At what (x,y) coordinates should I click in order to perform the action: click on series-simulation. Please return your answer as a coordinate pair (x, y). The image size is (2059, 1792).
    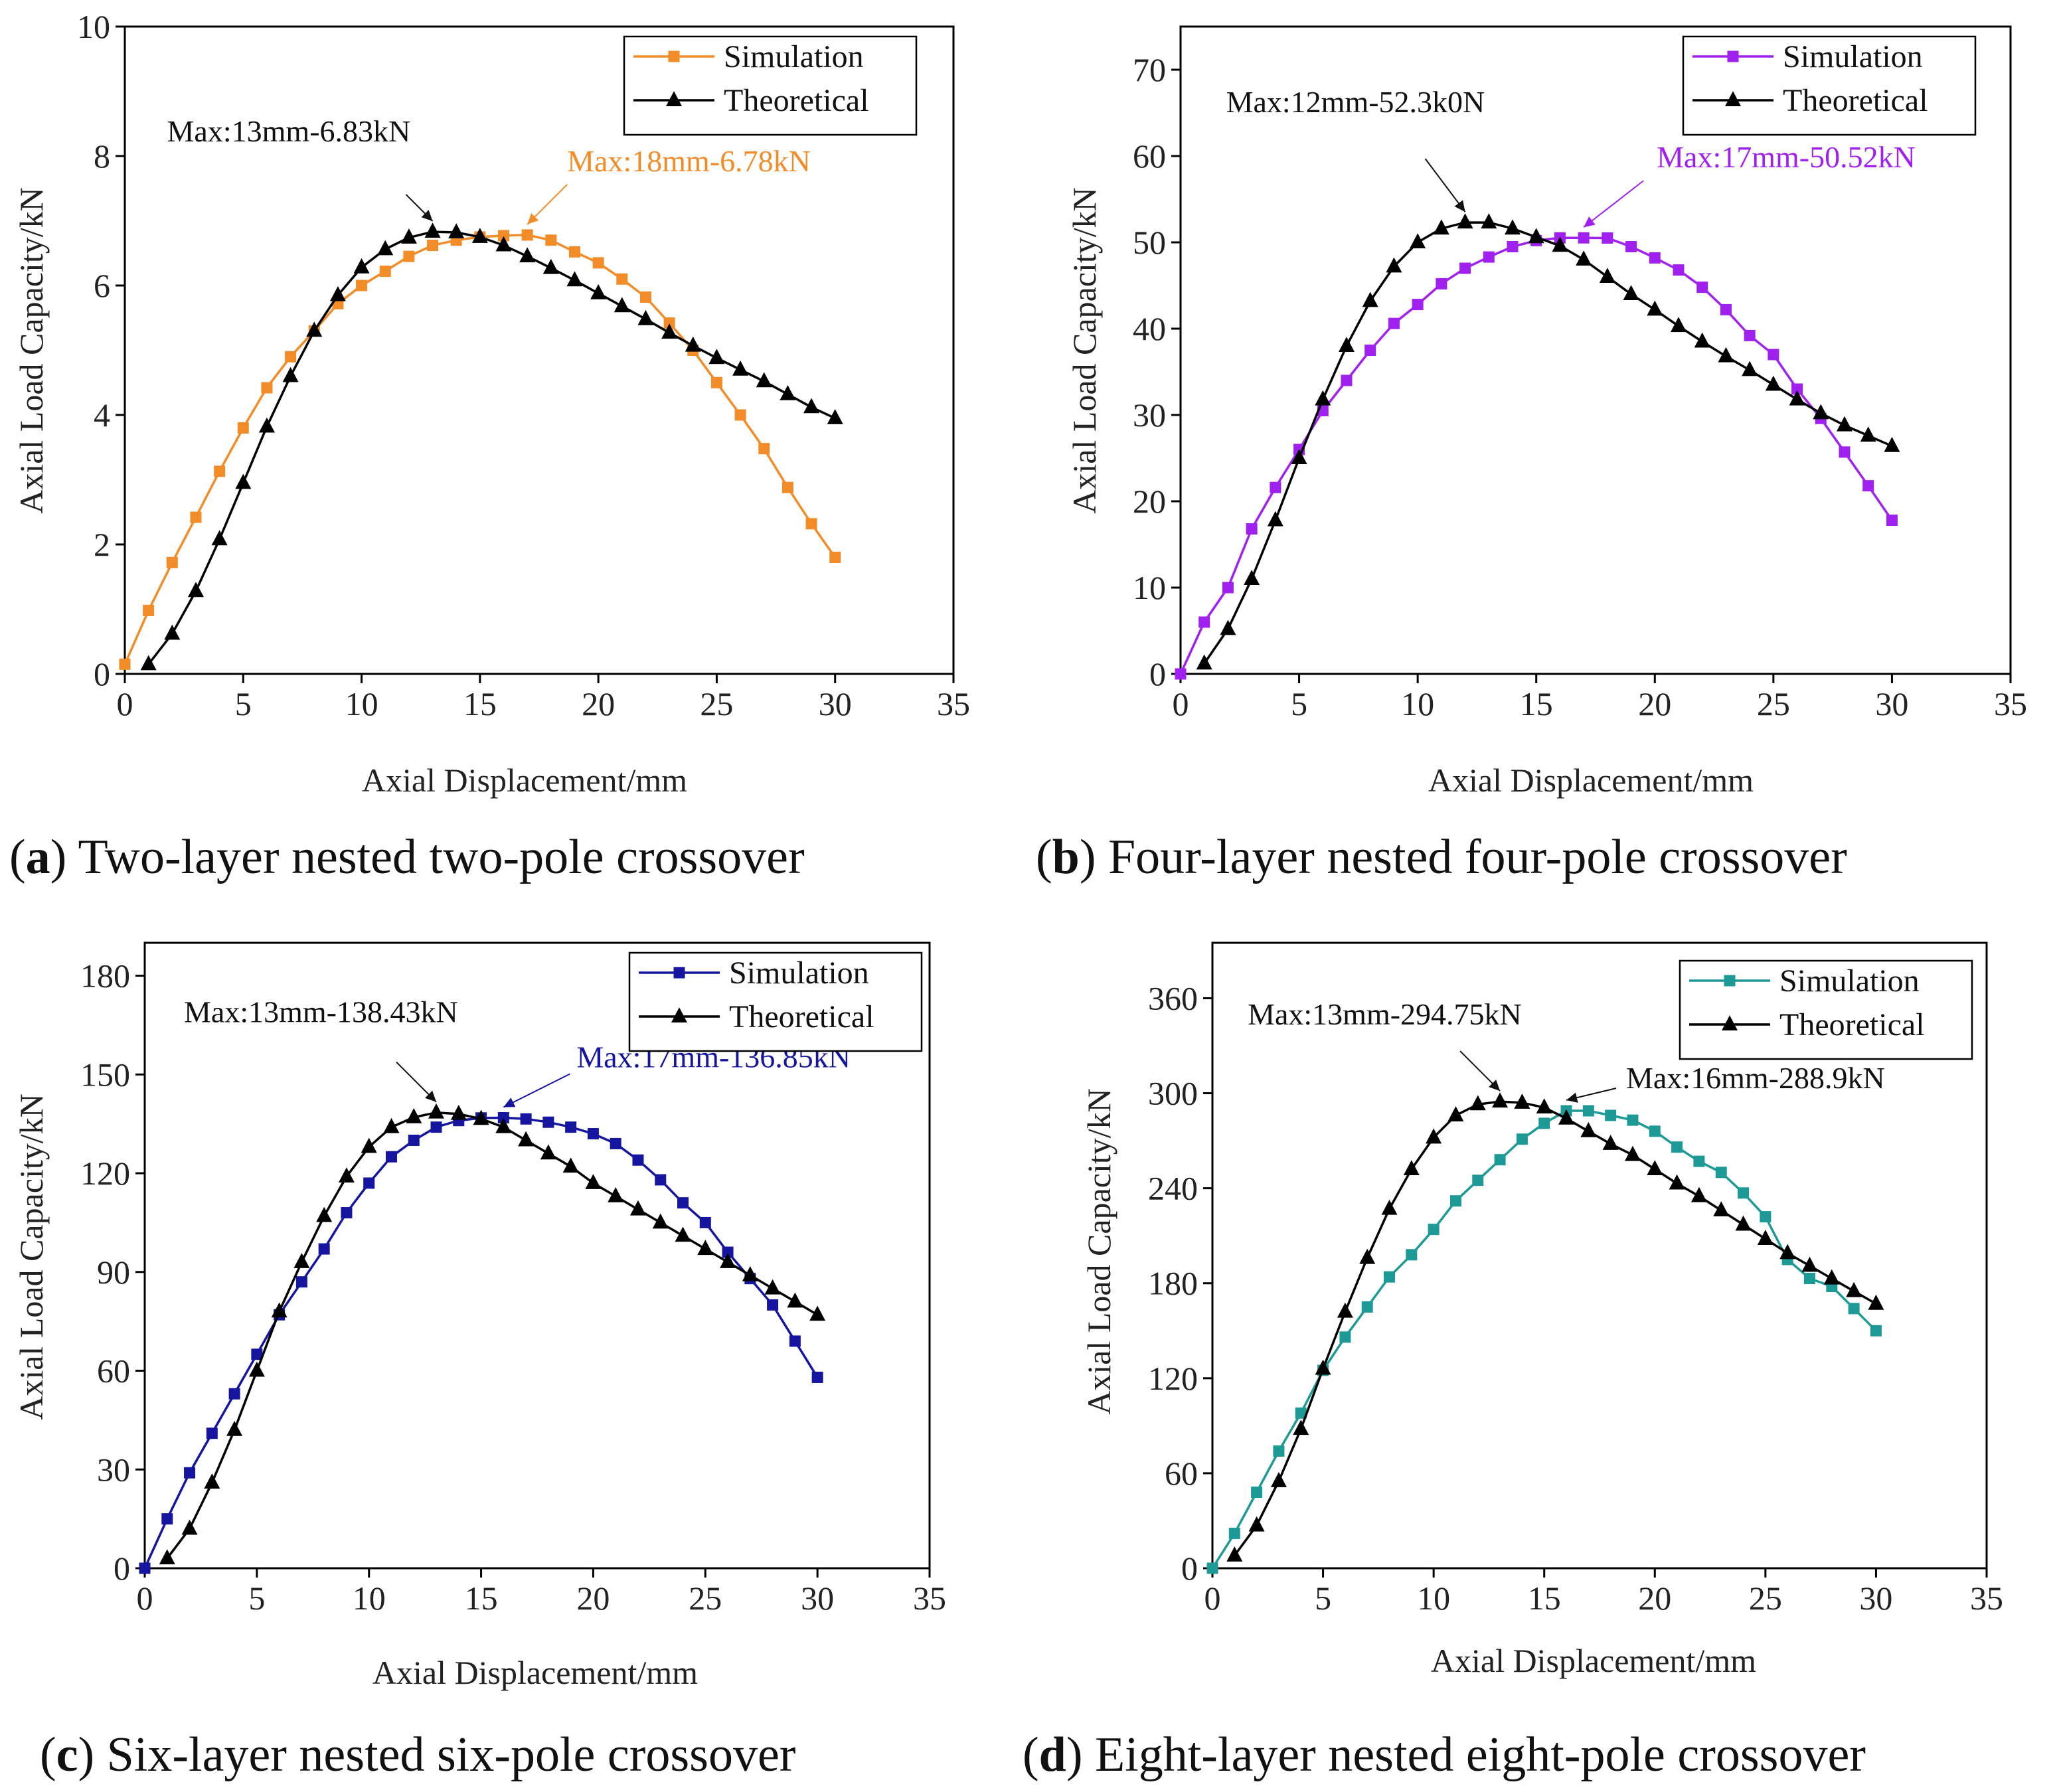
    Looking at the image, I should click on (480, 449).